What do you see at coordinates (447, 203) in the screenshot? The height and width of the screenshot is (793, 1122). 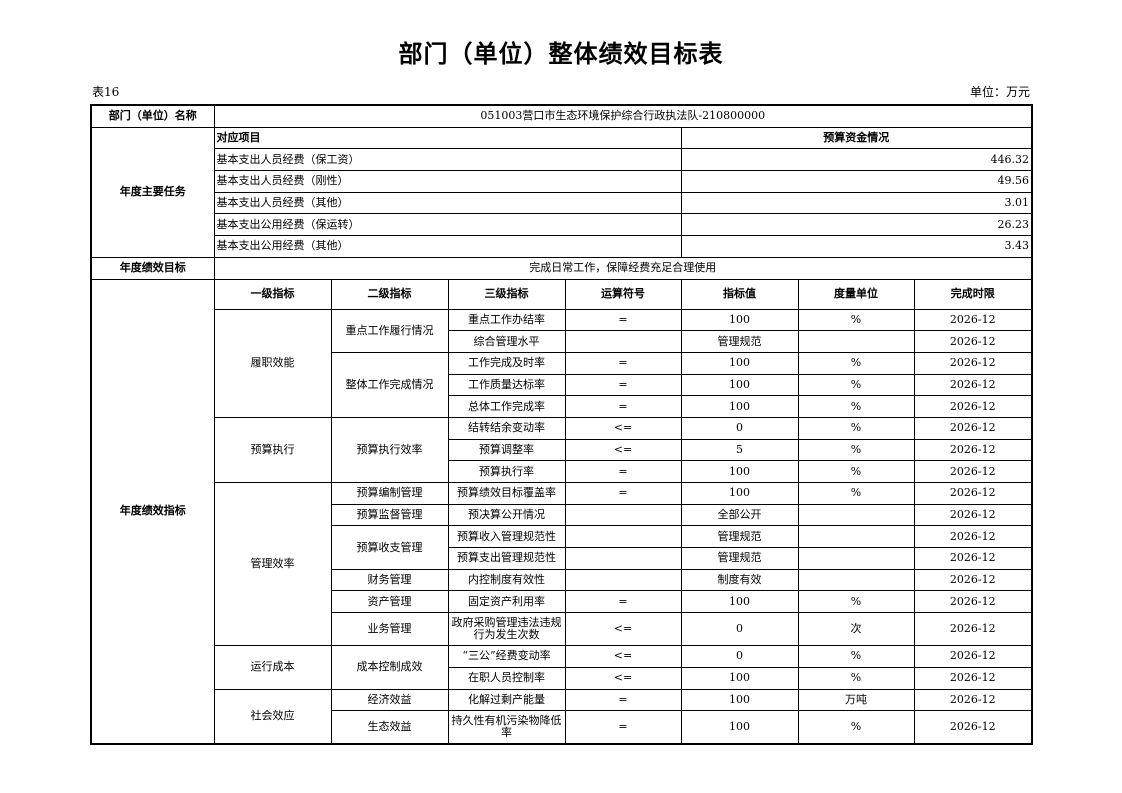 I see `task-item: 基本支出人员经费（其他）` at bounding box center [447, 203].